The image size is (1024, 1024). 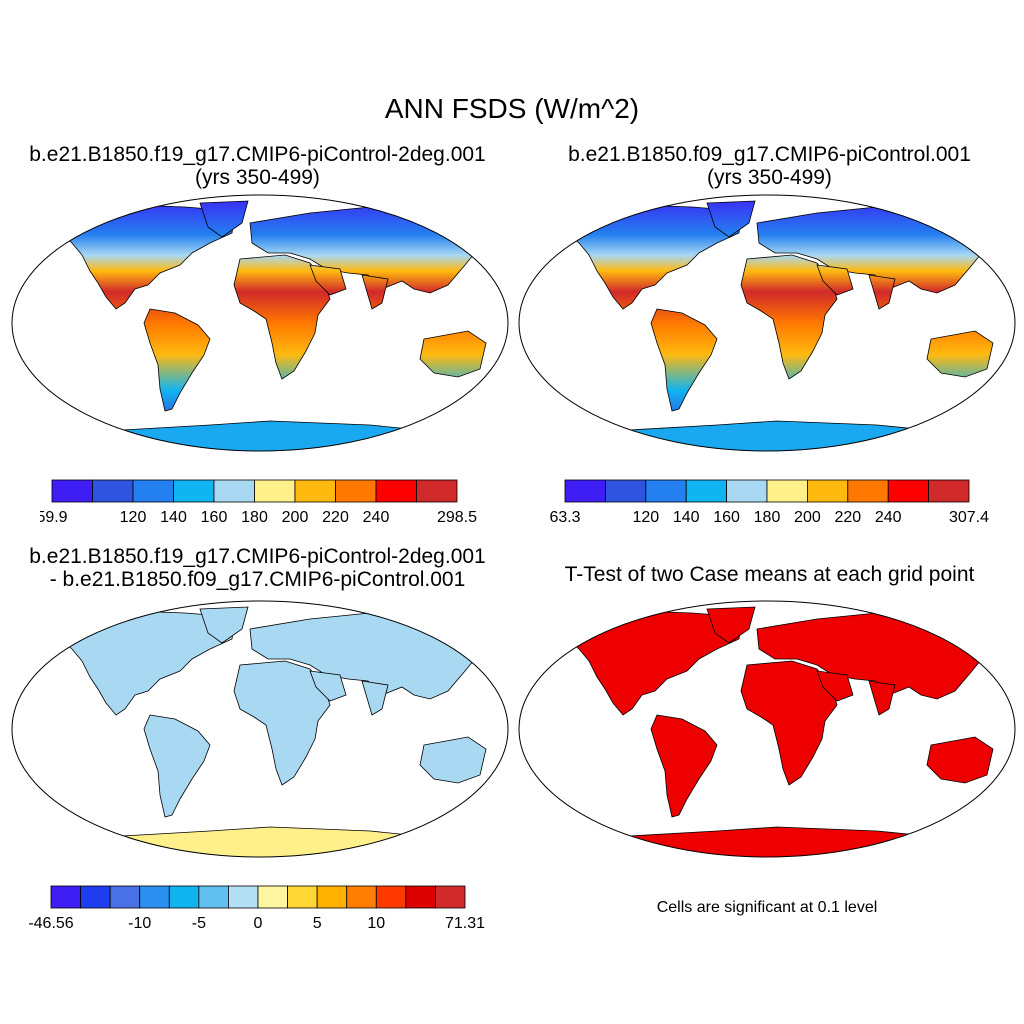 I want to click on map2-border, so click(x=767, y=323).